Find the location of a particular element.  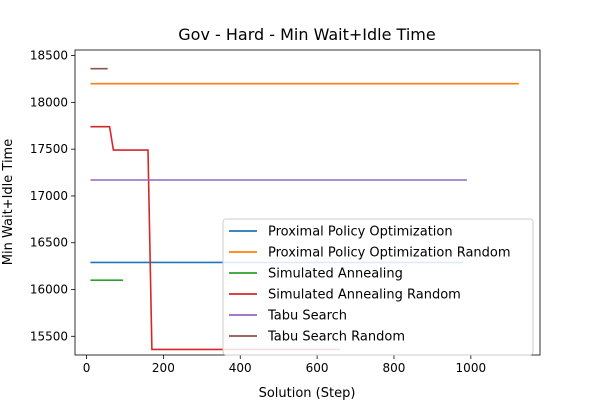

x-tick-label-1: 200 is located at coordinates (163, 368).